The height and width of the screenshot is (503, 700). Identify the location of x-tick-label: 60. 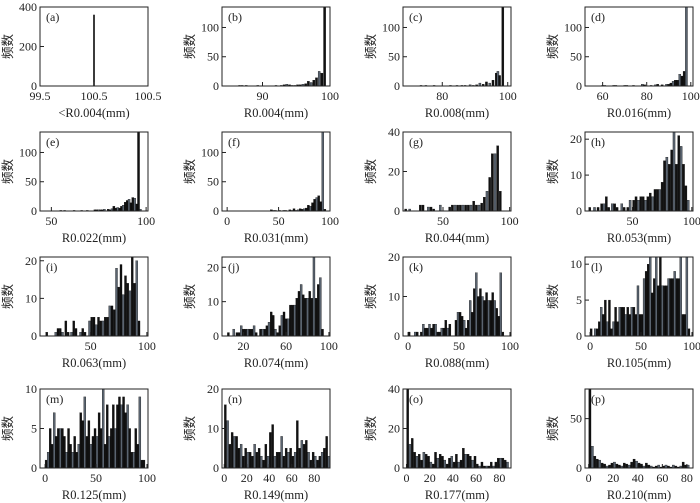
(292, 478).